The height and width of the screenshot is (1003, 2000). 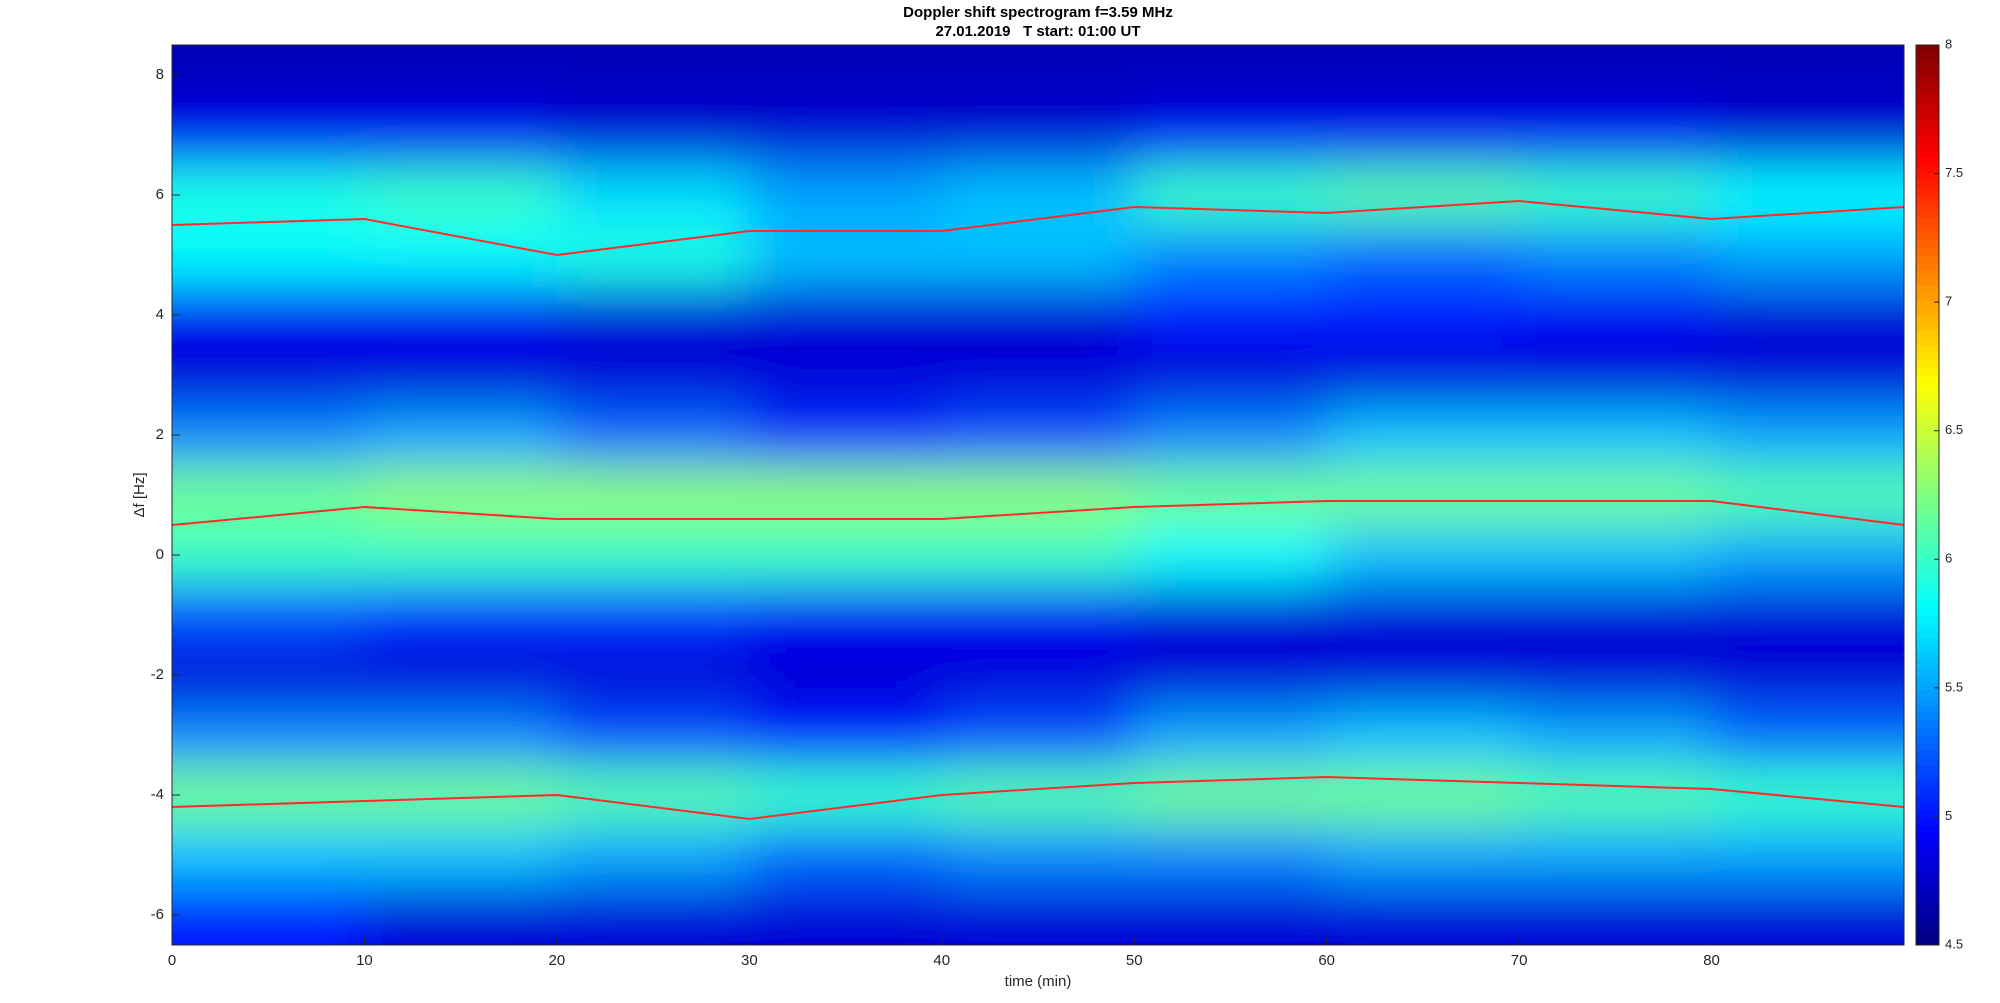 What do you see at coordinates (139, 494) in the screenshot?
I see `y-axis-label: Δf [Hz]` at bounding box center [139, 494].